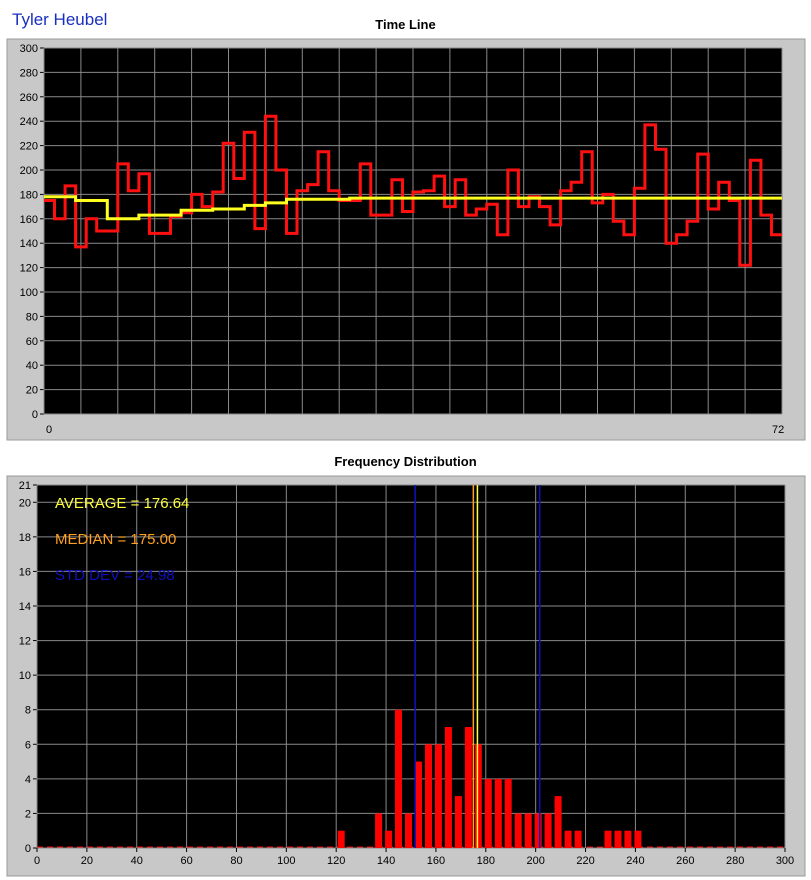 The height and width of the screenshot is (880, 811). What do you see at coordinates (35, 415) in the screenshot?
I see `timeline-y-tick-label: 0` at bounding box center [35, 415].